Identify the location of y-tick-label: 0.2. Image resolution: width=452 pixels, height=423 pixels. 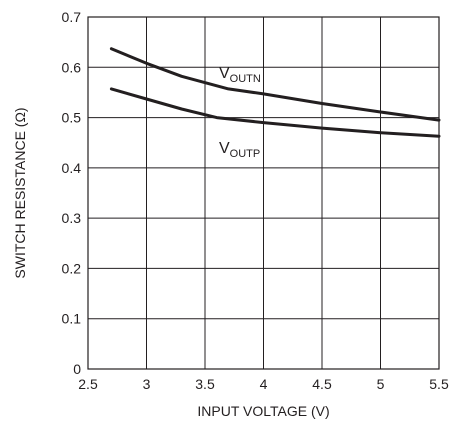
(72, 268).